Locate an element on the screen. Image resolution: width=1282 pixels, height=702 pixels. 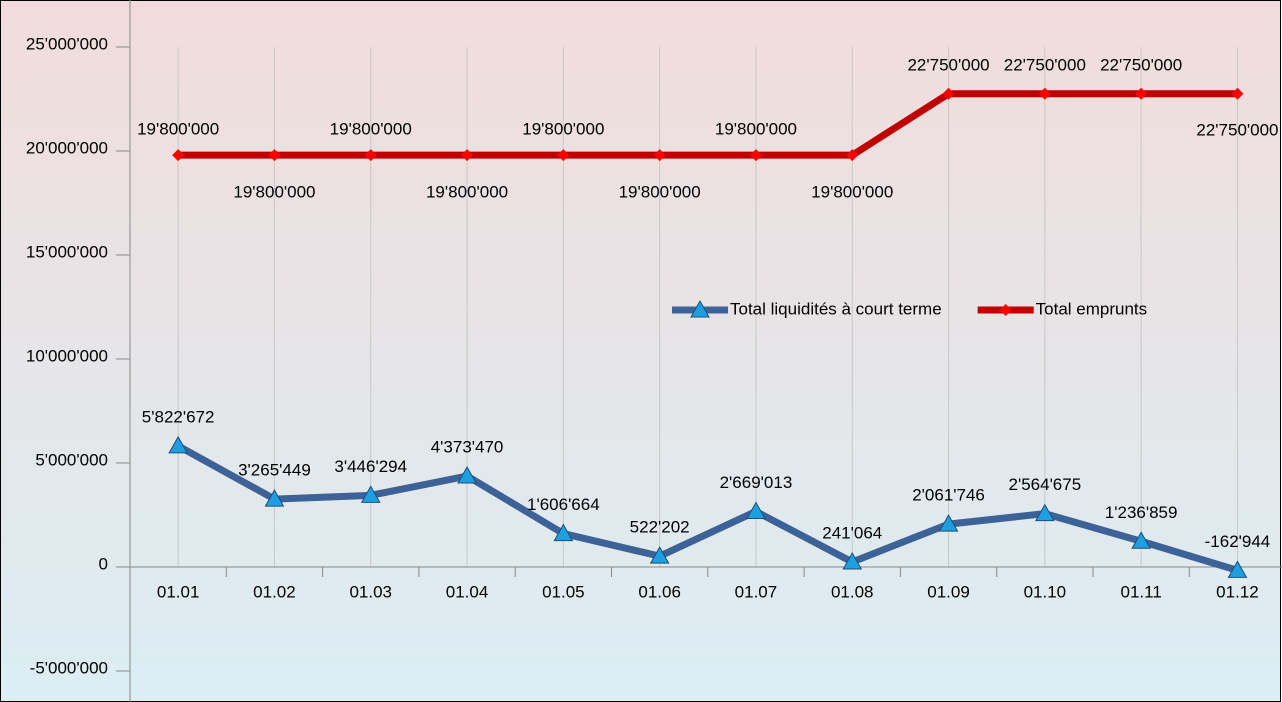
data-label: -162'944 is located at coordinates (1238, 541).